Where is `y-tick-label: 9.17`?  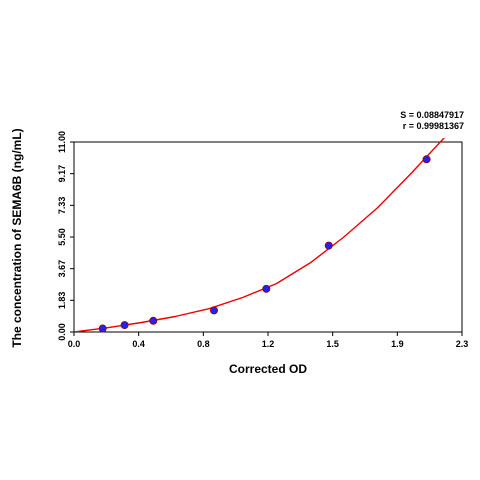 y-tick-label: 9.17 is located at coordinates (62, 174).